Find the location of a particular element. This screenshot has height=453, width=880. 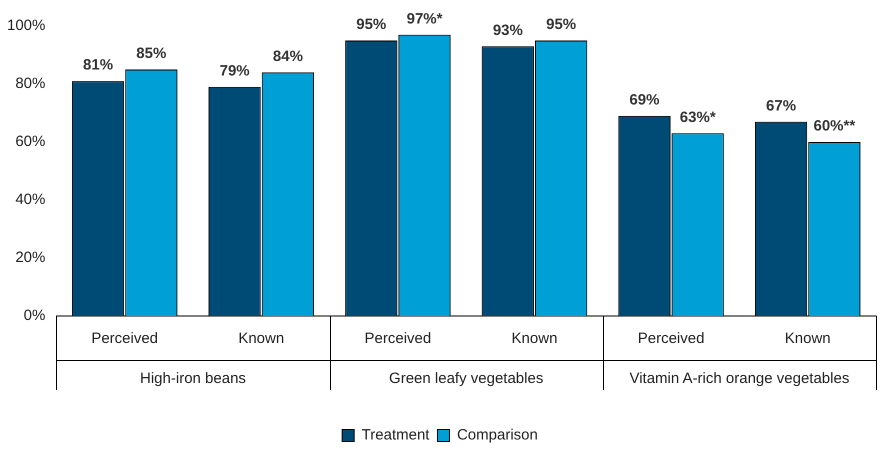

data-label: 93% is located at coordinates (507, 30).